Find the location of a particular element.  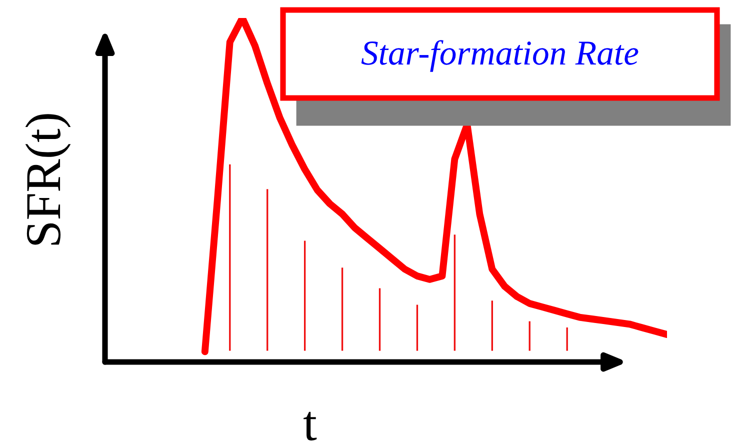

y-axis-title: SFR(t) is located at coordinates (48, 179).